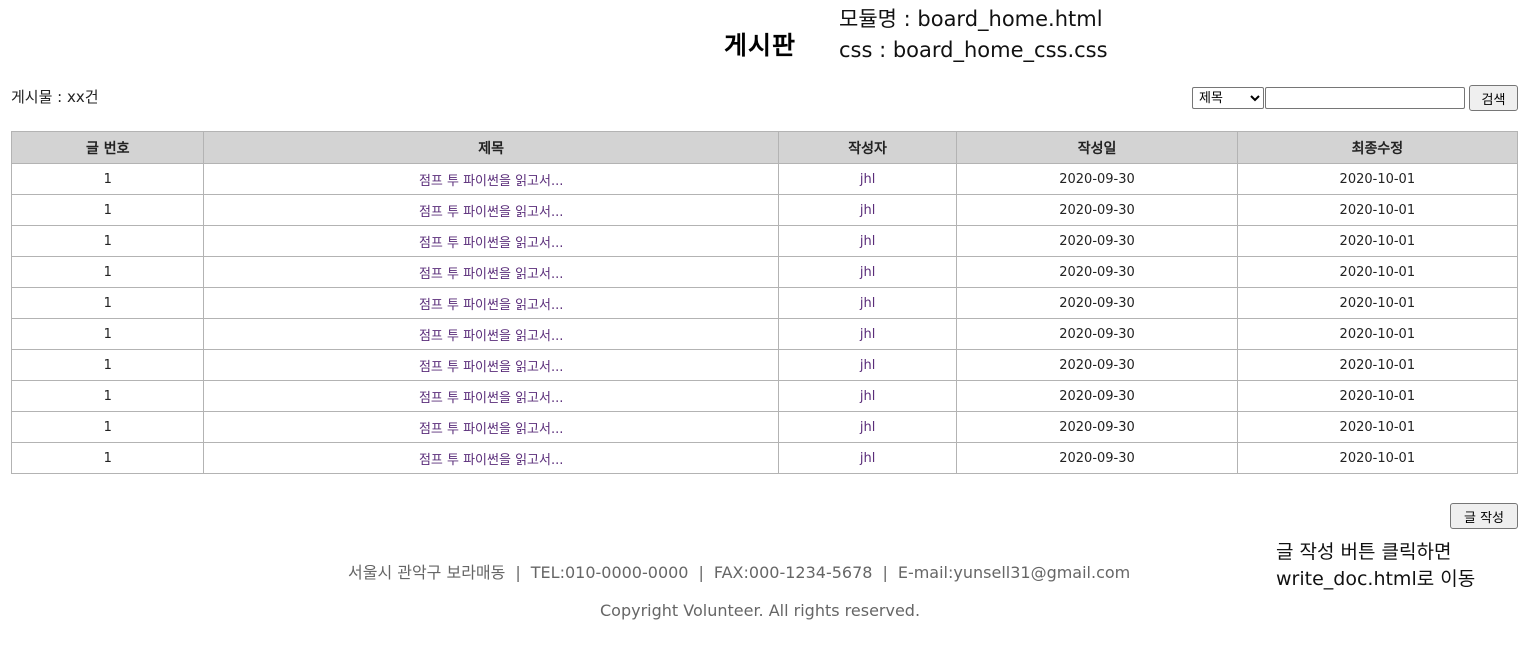 The width and height of the screenshot is (1537, 668). What do you see at coordinates (1493, 98) in the screenshot?
I see `search-button: 검색` at bounding box center [1493, 98].